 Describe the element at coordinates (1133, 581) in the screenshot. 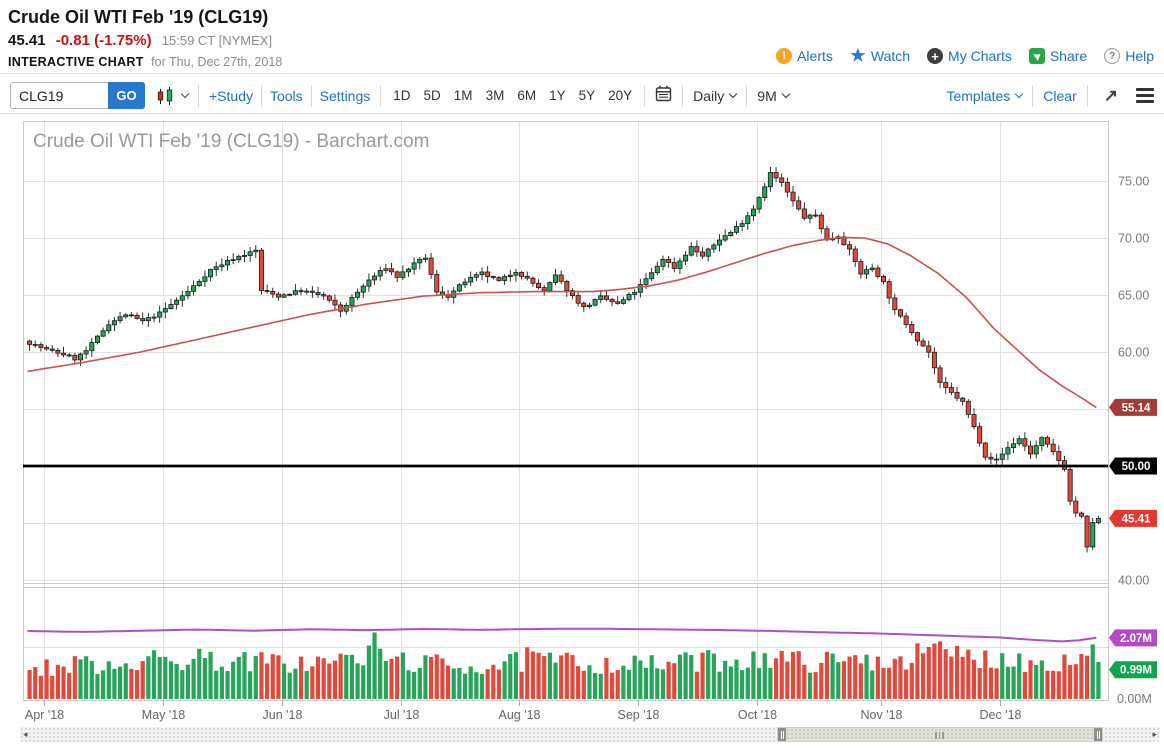

I see `svg-text: 40.00` at that location.